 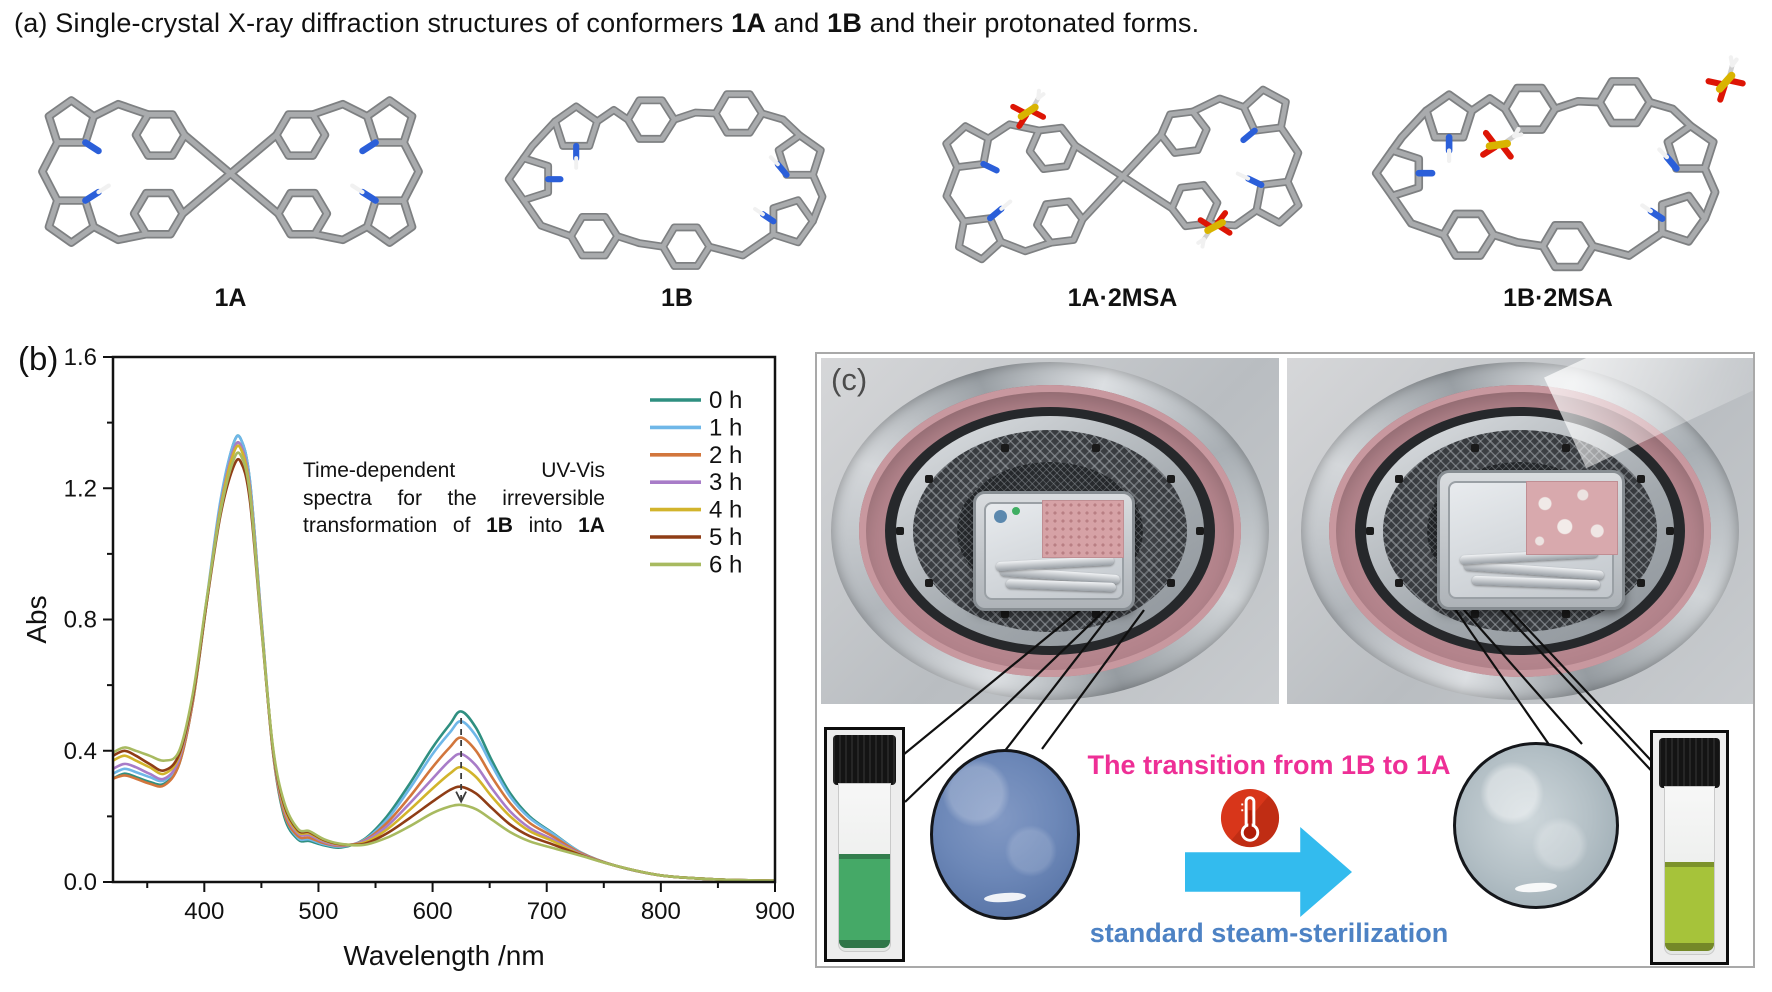 What do you see at coordinates (36, 619) in the screenshot?
I see `svg-text: Abs` at bounding box center [36, 619].